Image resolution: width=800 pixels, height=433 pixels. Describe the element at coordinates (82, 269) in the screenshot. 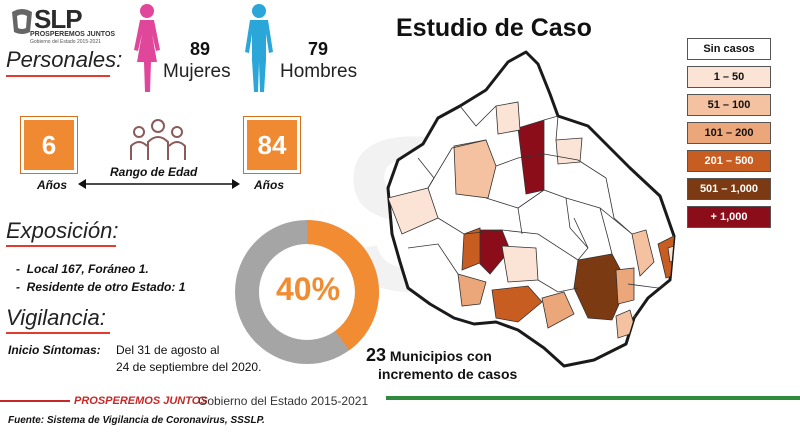

I see `exposicion-item: - Local 167, Foráneo 1.` at that location.